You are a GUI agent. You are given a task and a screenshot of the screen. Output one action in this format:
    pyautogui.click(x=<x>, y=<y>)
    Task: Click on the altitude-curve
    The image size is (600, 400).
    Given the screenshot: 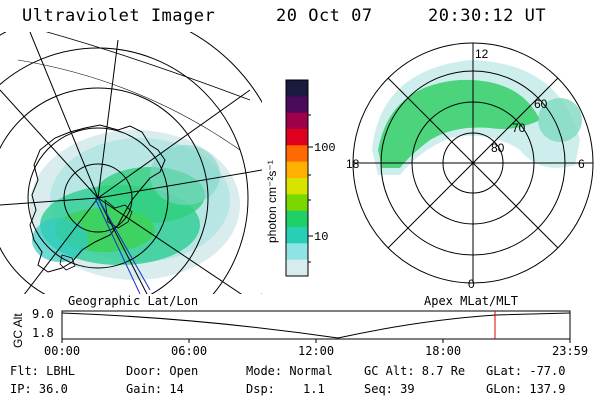 What is the action you would take?
    pyautogui.click(x=316, y=325)
    